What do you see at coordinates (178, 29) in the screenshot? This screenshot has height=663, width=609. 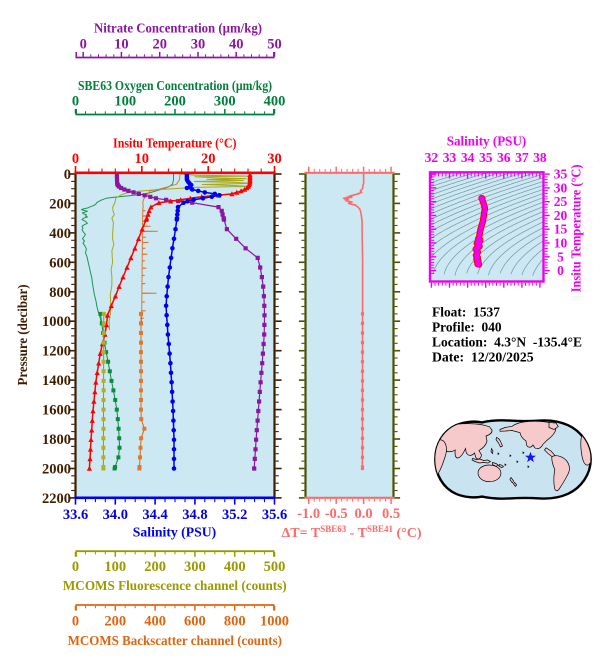 I see `svg-text: Nitrate Concentration (µm/kg)` at bounding box center [178, 29].